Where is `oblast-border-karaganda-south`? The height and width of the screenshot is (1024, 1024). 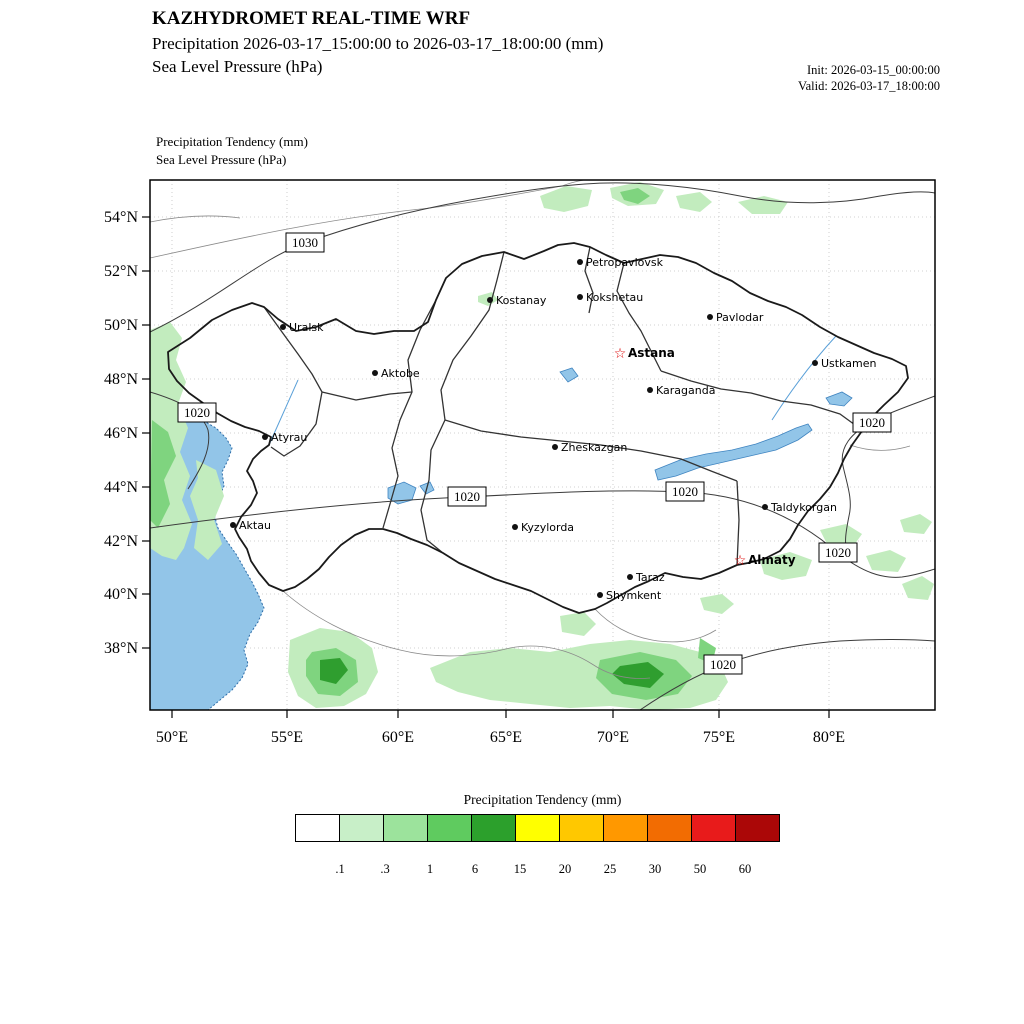
oblast-border-karaganda-south is located at coordinates (591, 450).